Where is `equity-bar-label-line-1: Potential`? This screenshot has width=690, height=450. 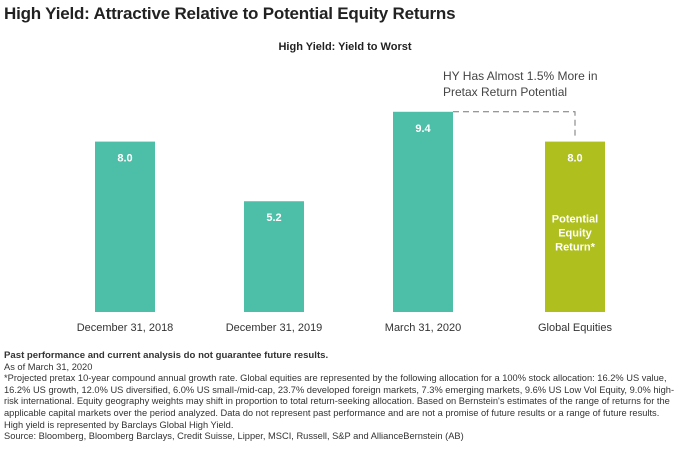
equity-bar-label-line-1: Potential is located at coordinates (575, 220).